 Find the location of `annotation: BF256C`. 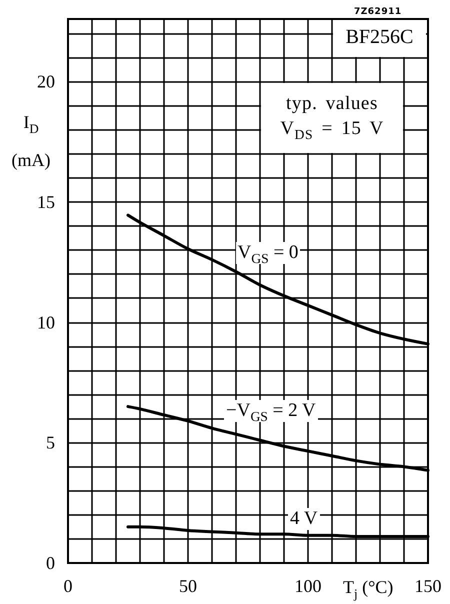

annotation: BF256C is located at coordinates (379, 38).